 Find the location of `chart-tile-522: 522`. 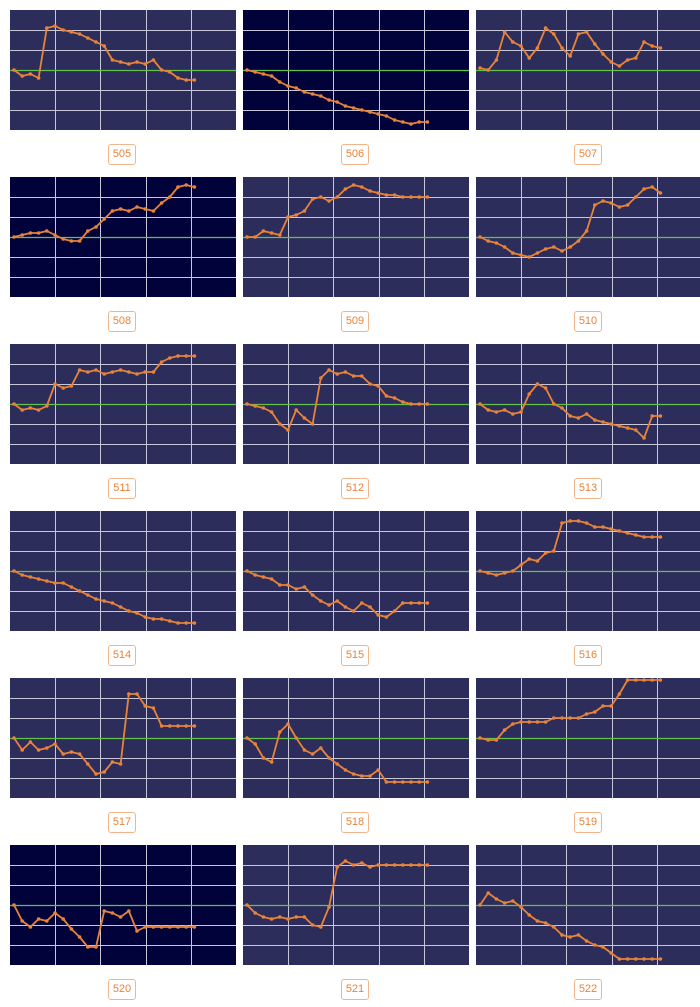

chart-tile-522: 522 is located at coordinates (585, 923).